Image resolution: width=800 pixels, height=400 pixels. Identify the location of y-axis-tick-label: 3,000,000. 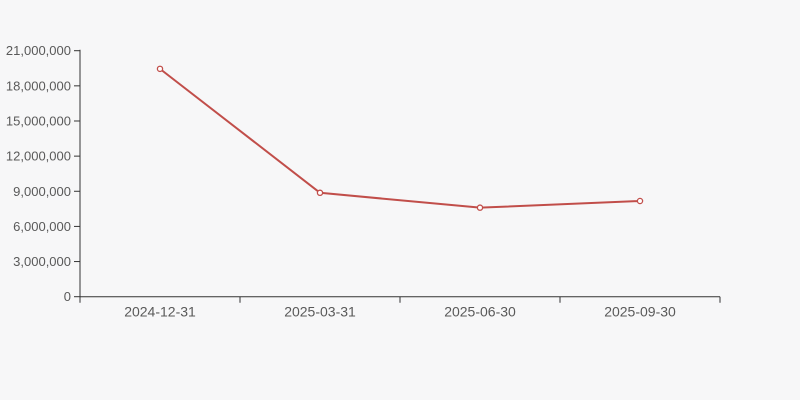
(42, 261).